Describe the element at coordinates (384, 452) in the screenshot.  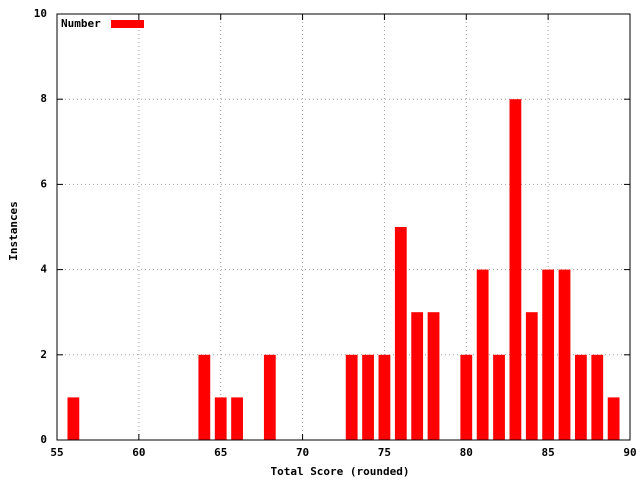
I see `x-tick-label: 75` at that location.